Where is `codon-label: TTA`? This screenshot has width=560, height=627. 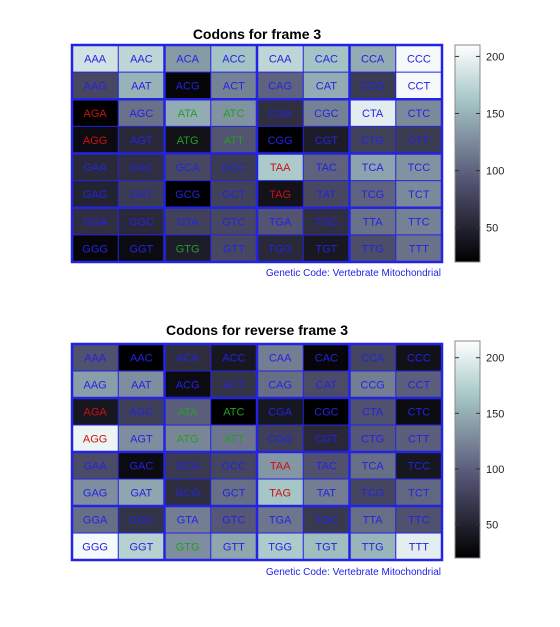
codon-label: TTA is located at coordinates (373, 222).